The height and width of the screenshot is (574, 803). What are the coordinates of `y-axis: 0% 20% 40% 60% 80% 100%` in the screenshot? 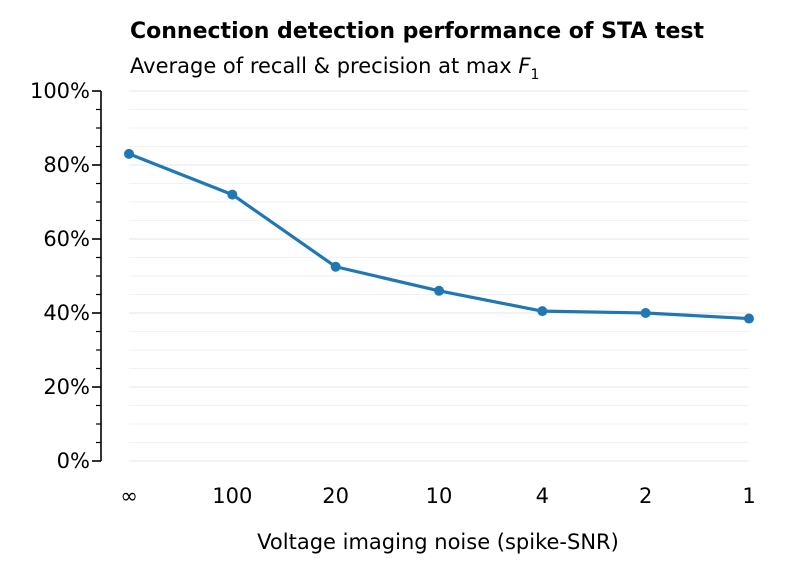 It's located at (66, 276).